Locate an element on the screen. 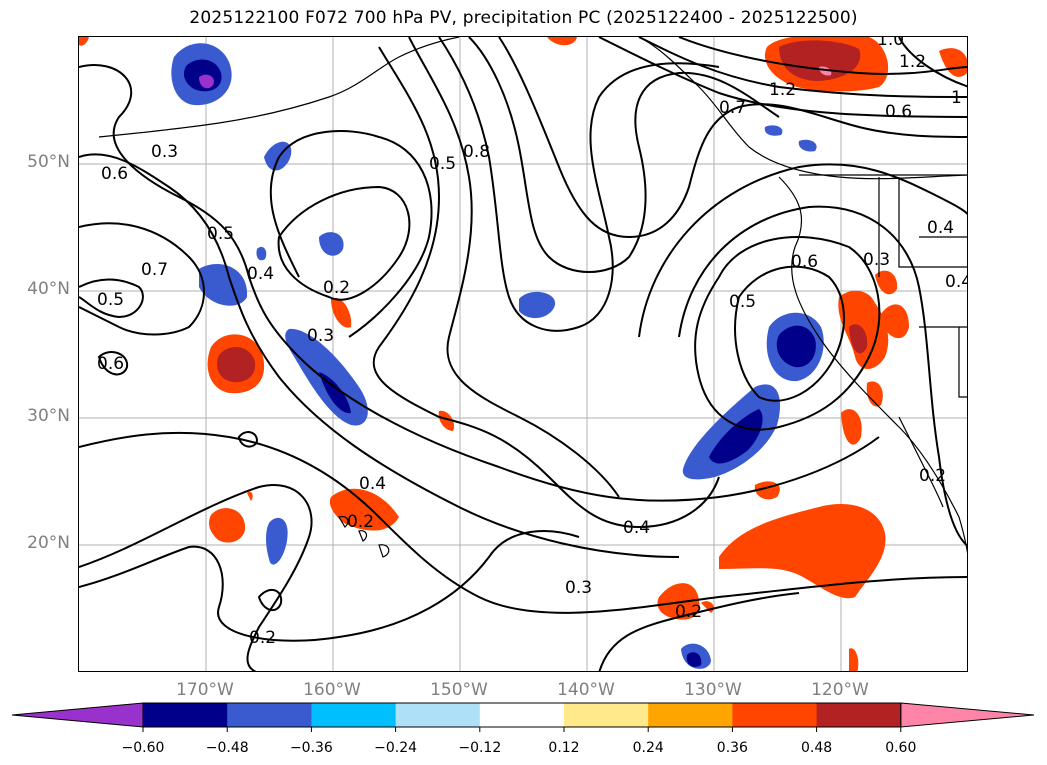 The image size is (1047, 765). colorbar-segments is located at coordinates (523, 717).